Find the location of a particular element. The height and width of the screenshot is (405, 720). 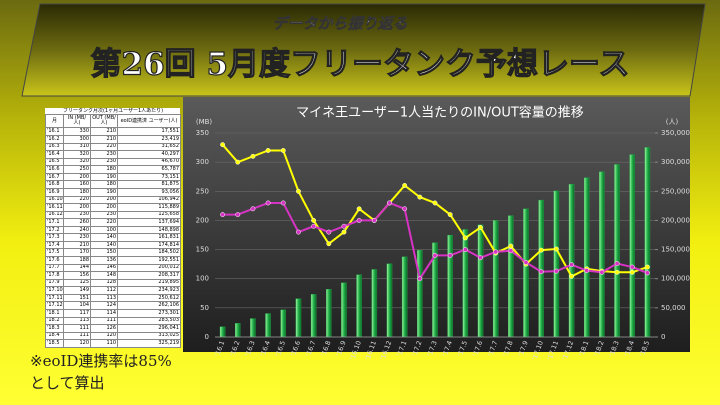

table-cell: '17.3 is located at coordinates (54, 237).